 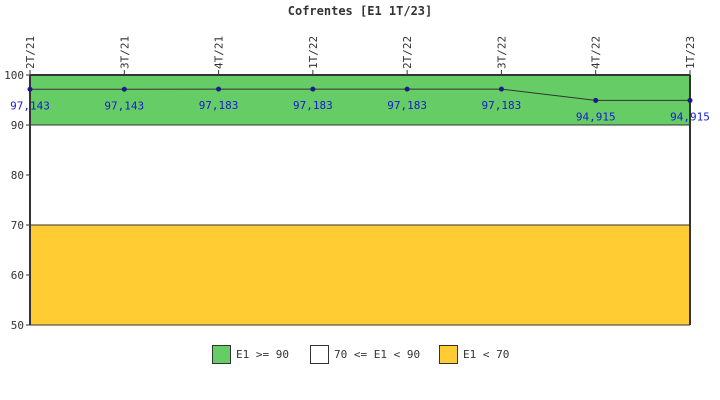 I want to click on legend-label-high: E1 >= 90, so click(x=262, y=354).